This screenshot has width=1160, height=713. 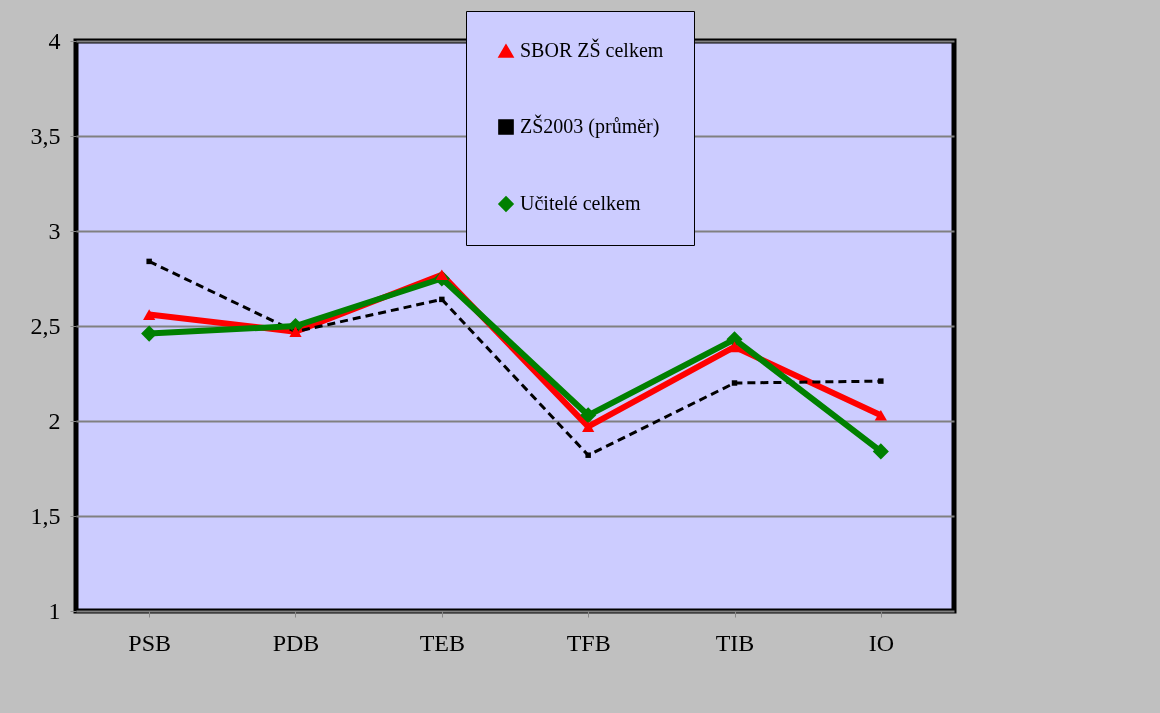 I want to click on y-tick-label: 2,5, so click(x=45, y=325).